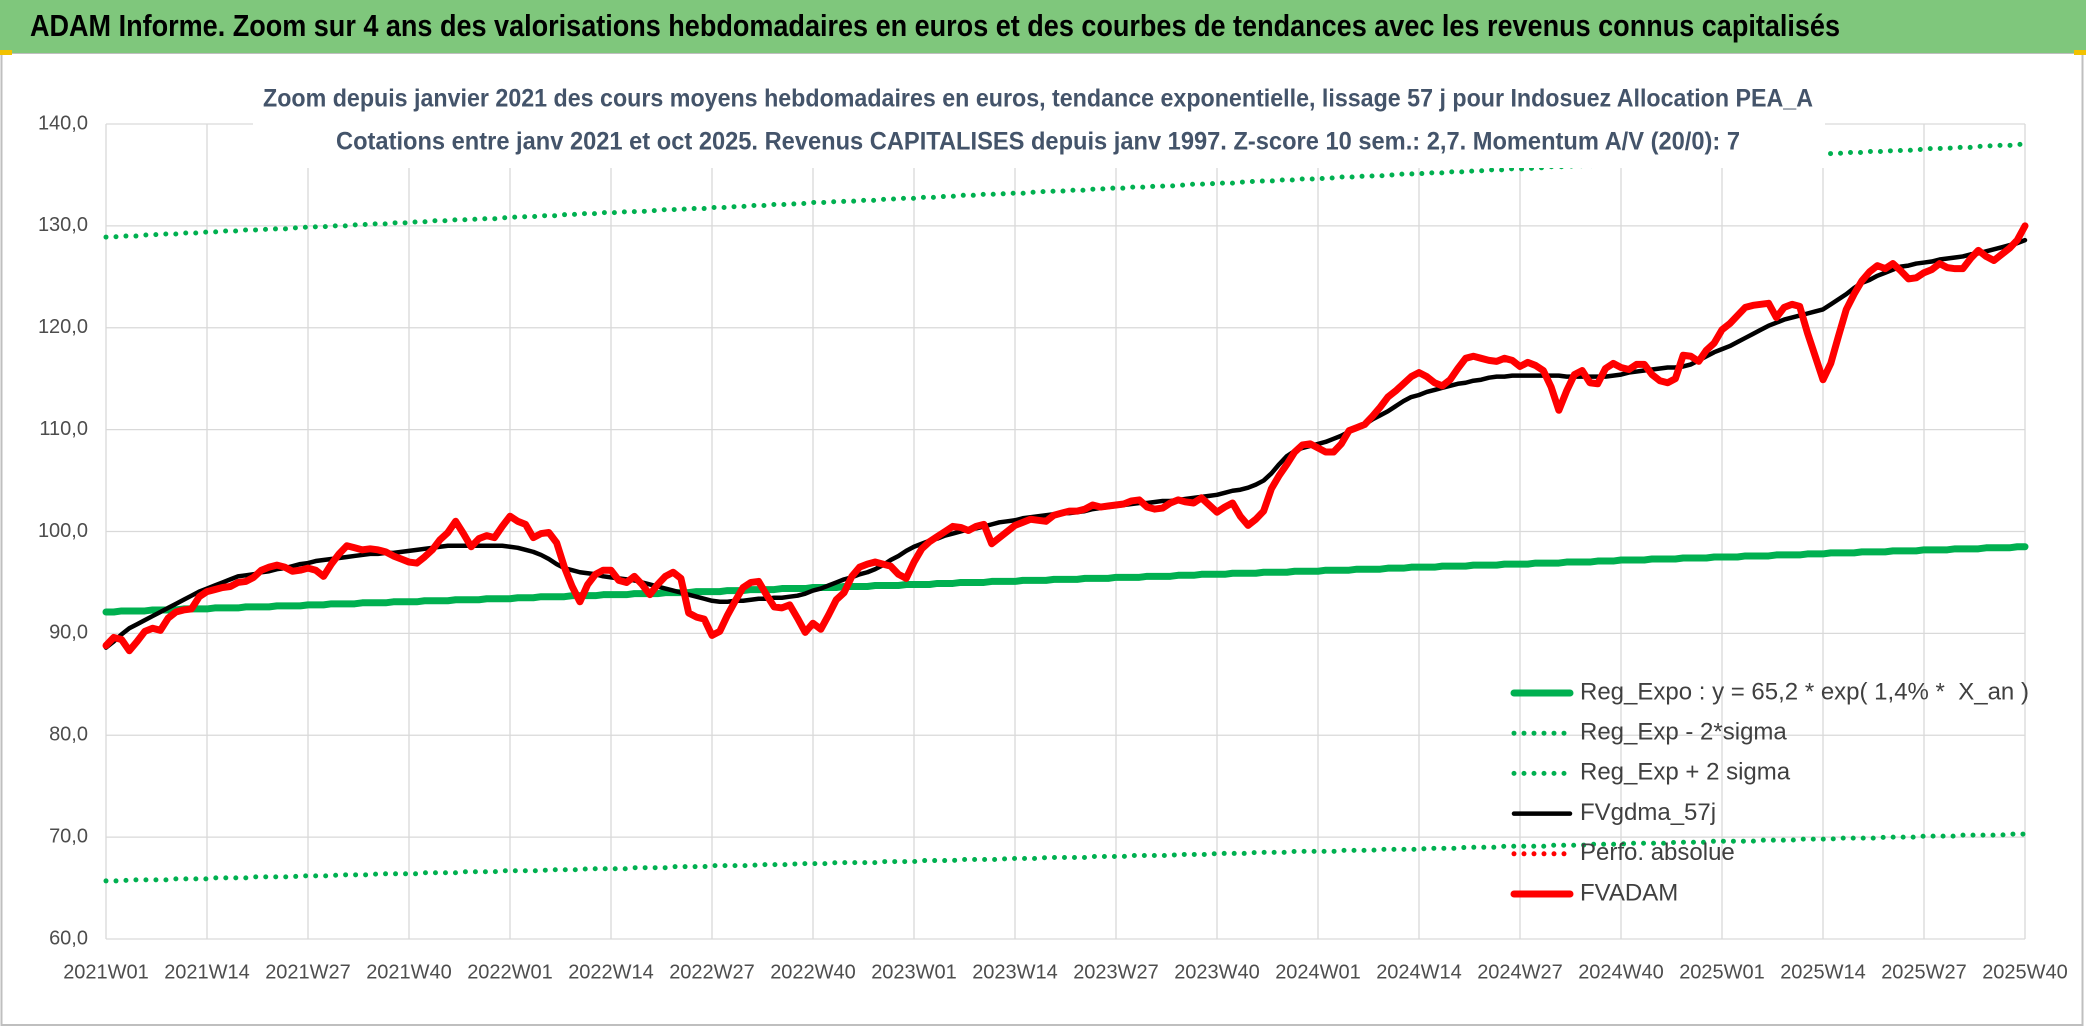  What do you see at coordinates (1924, 972) in the screenshot?
I see `x-tick-label: 2025W27` at bounding box center [1924, 972].